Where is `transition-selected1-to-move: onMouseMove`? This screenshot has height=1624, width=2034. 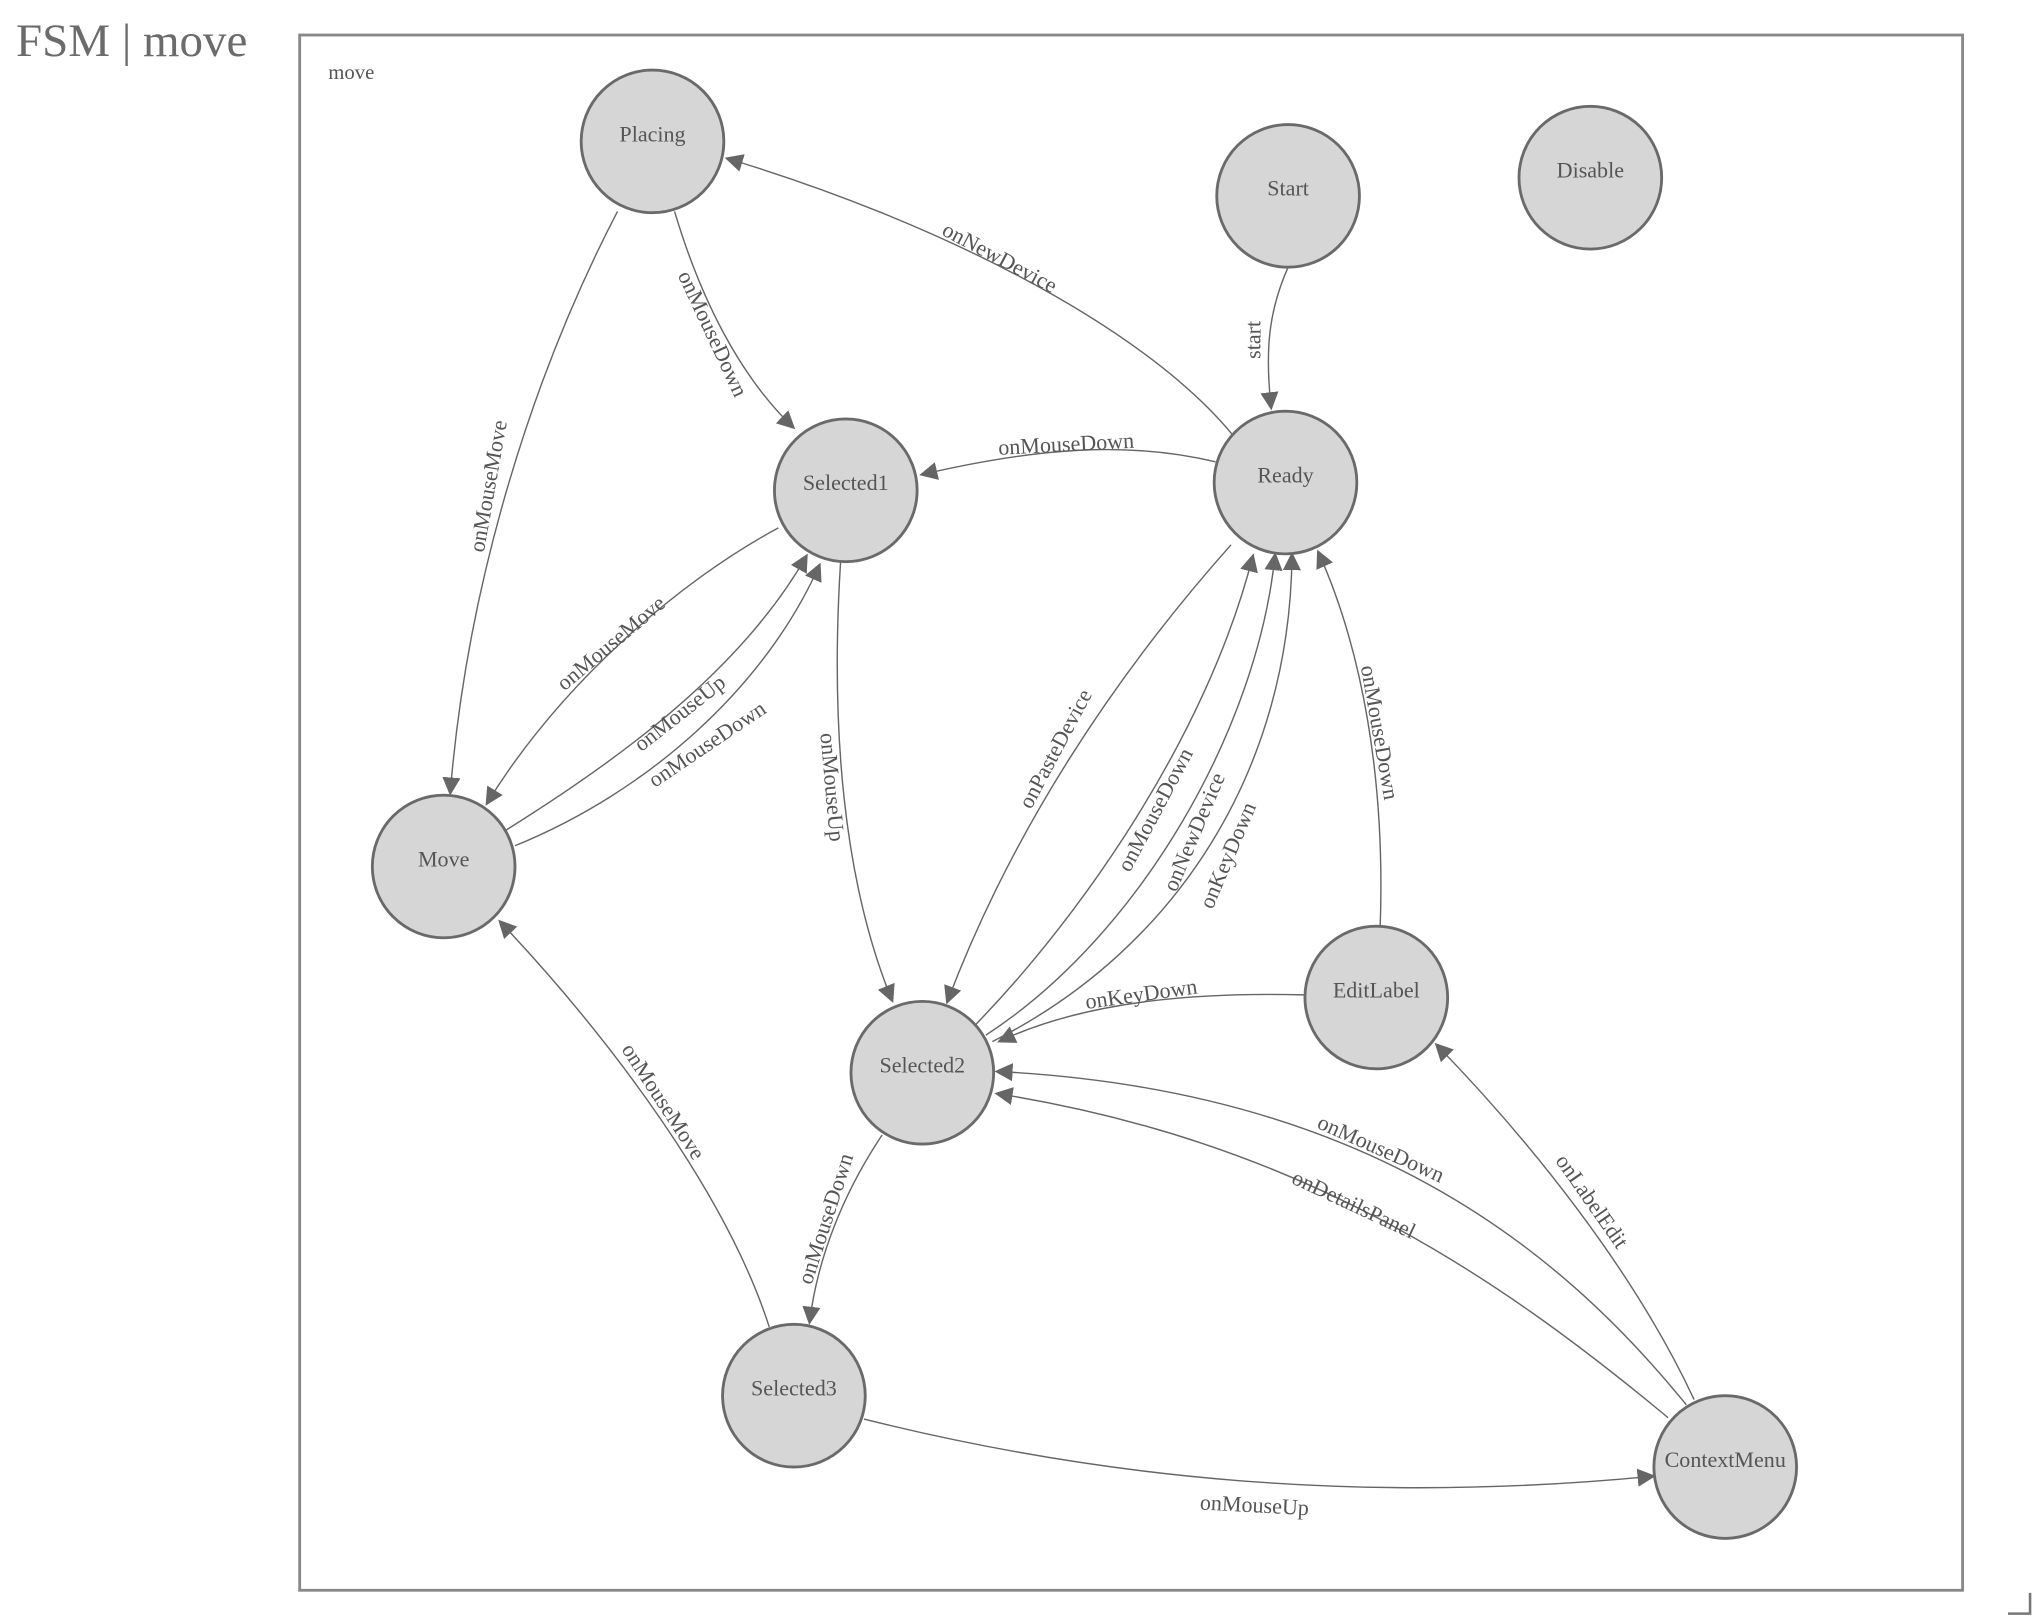
transition-selected1-to-move: onMouseMove is located at coordinates (632, 666).